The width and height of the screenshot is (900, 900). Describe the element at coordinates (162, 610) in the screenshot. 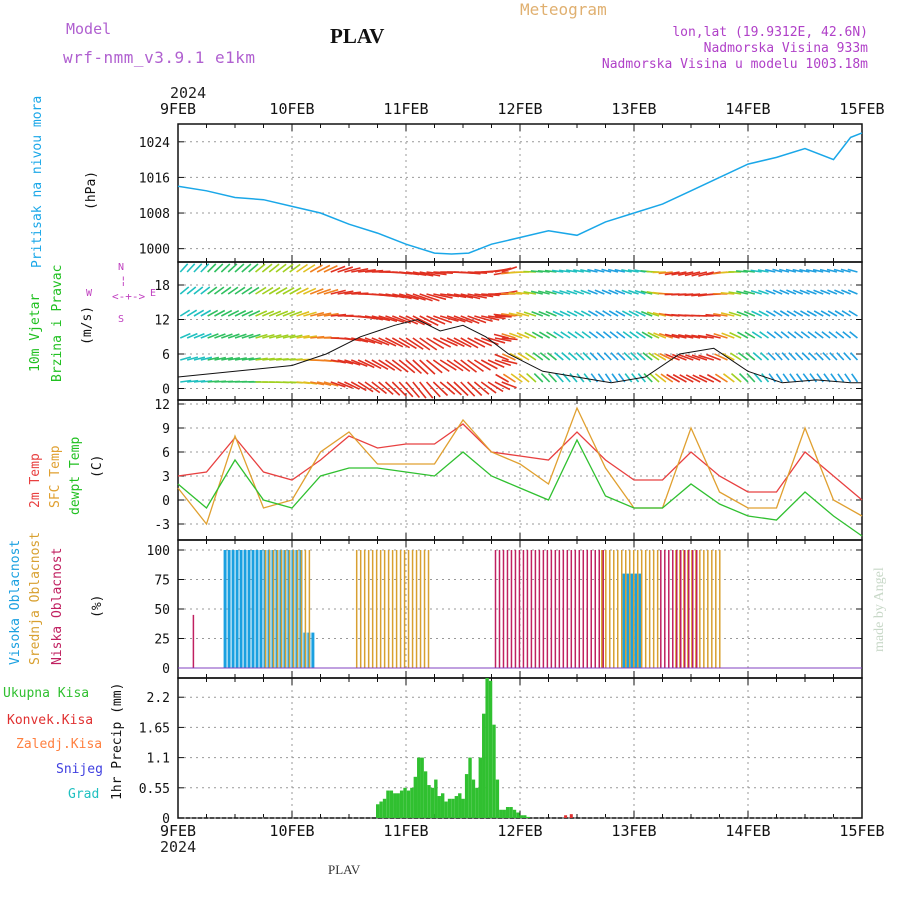

I see `y-tick-label: 50` at that location.